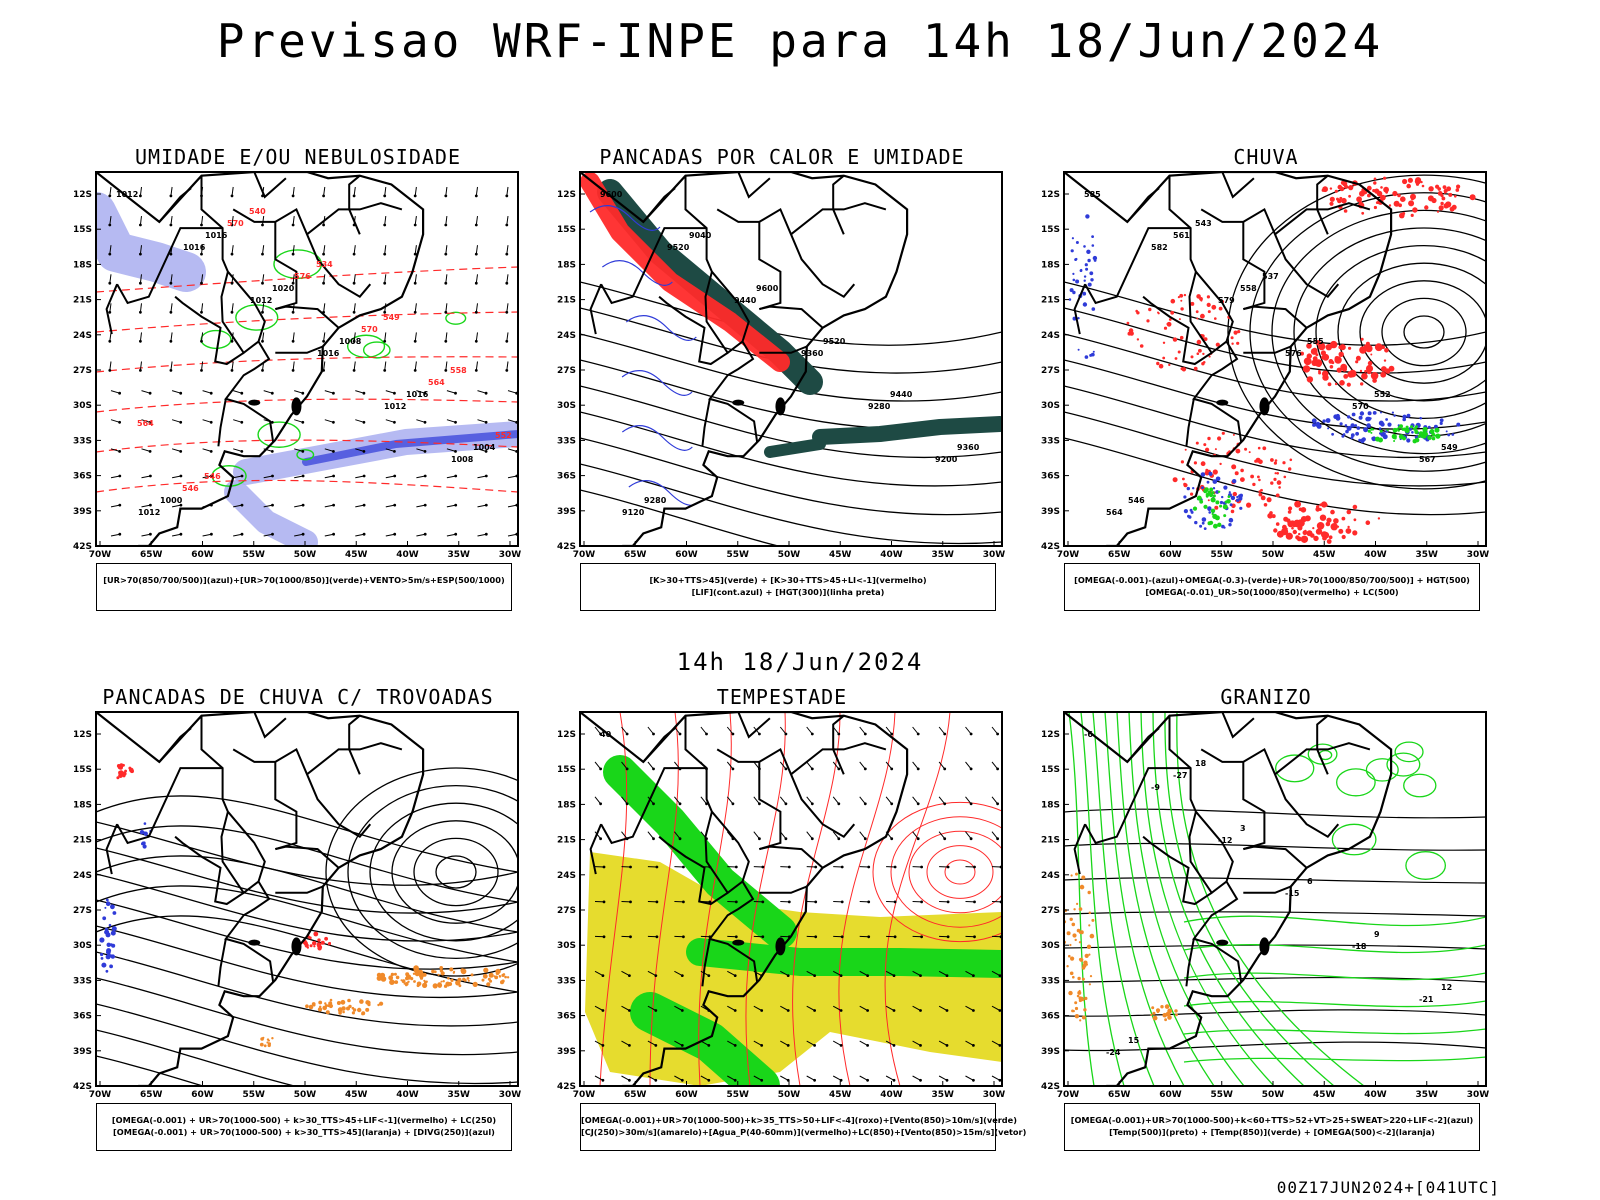  What do you see at coordinates (1050, 265) in the screenshot?
I see `lat-tick-label: 18S` at bounding box center [1050, 265].